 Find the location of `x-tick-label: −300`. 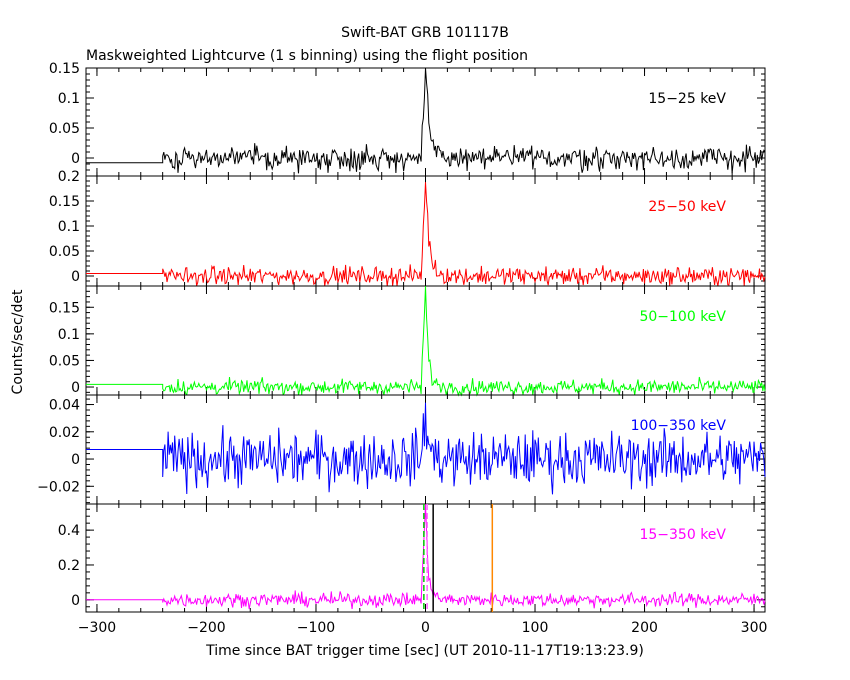

x-tick-label: −300 is located at coordinates (97, 628).